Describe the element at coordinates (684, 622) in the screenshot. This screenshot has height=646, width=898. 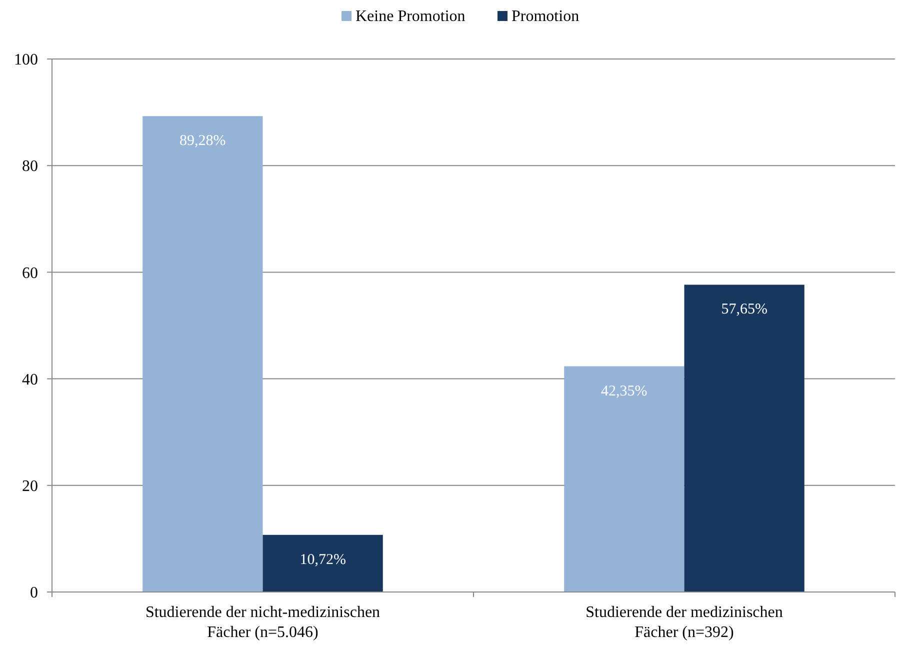
I see `x-tick-label: Studierende der medizinischen Fächer (n=392)` at that location.